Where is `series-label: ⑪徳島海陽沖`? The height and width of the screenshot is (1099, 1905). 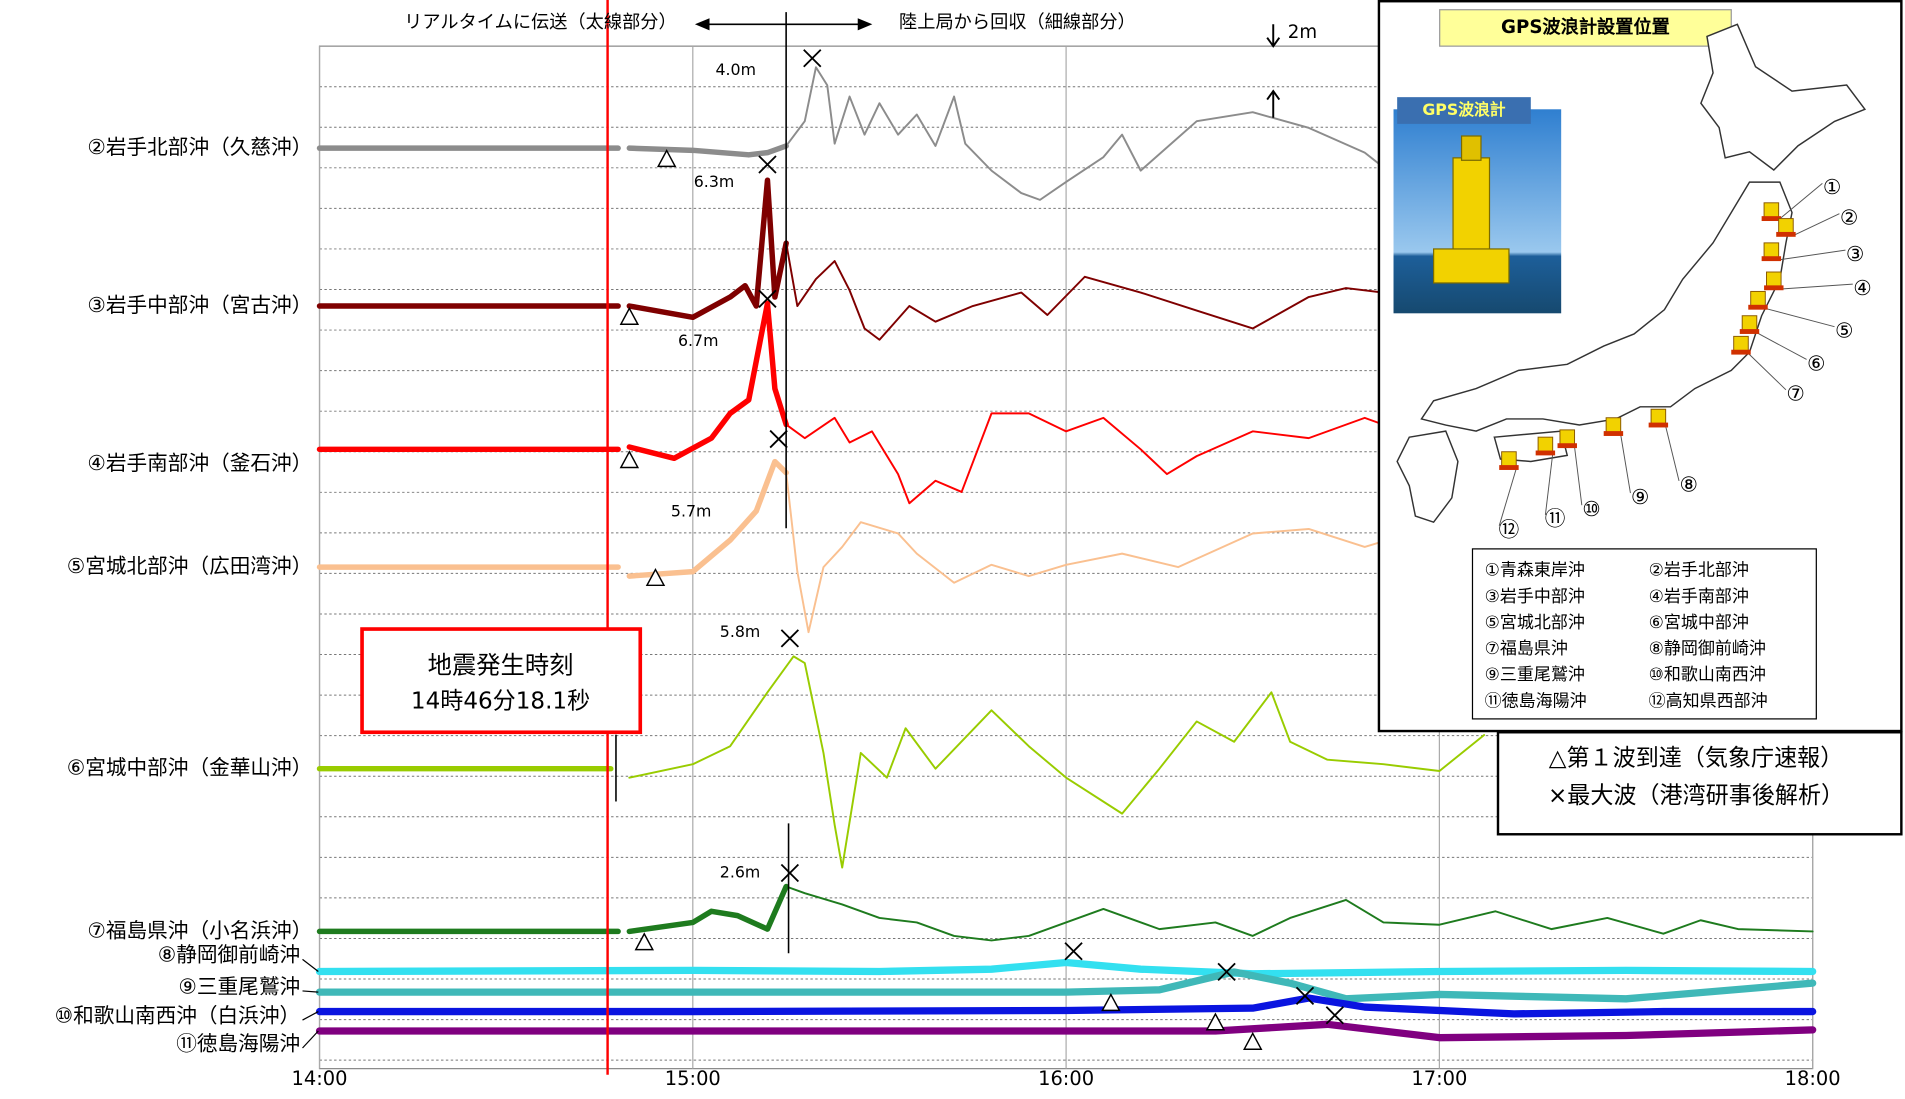 series-label: ⑪徳島海陽沖 is located at coordinates (238, 1043).